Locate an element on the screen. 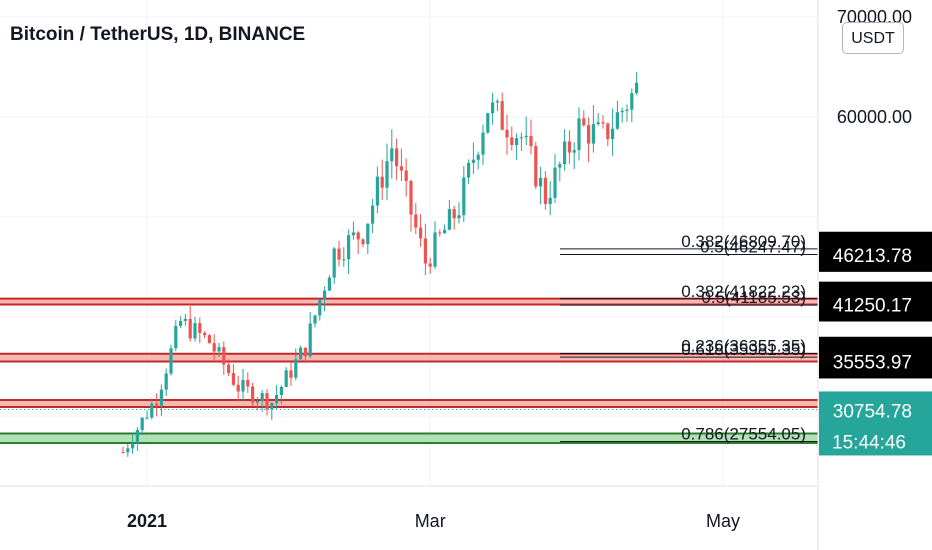 This screenshot has height=550, width=932. fib-level-label: 0.382(46809.70) is located at coordinates (743, 241).